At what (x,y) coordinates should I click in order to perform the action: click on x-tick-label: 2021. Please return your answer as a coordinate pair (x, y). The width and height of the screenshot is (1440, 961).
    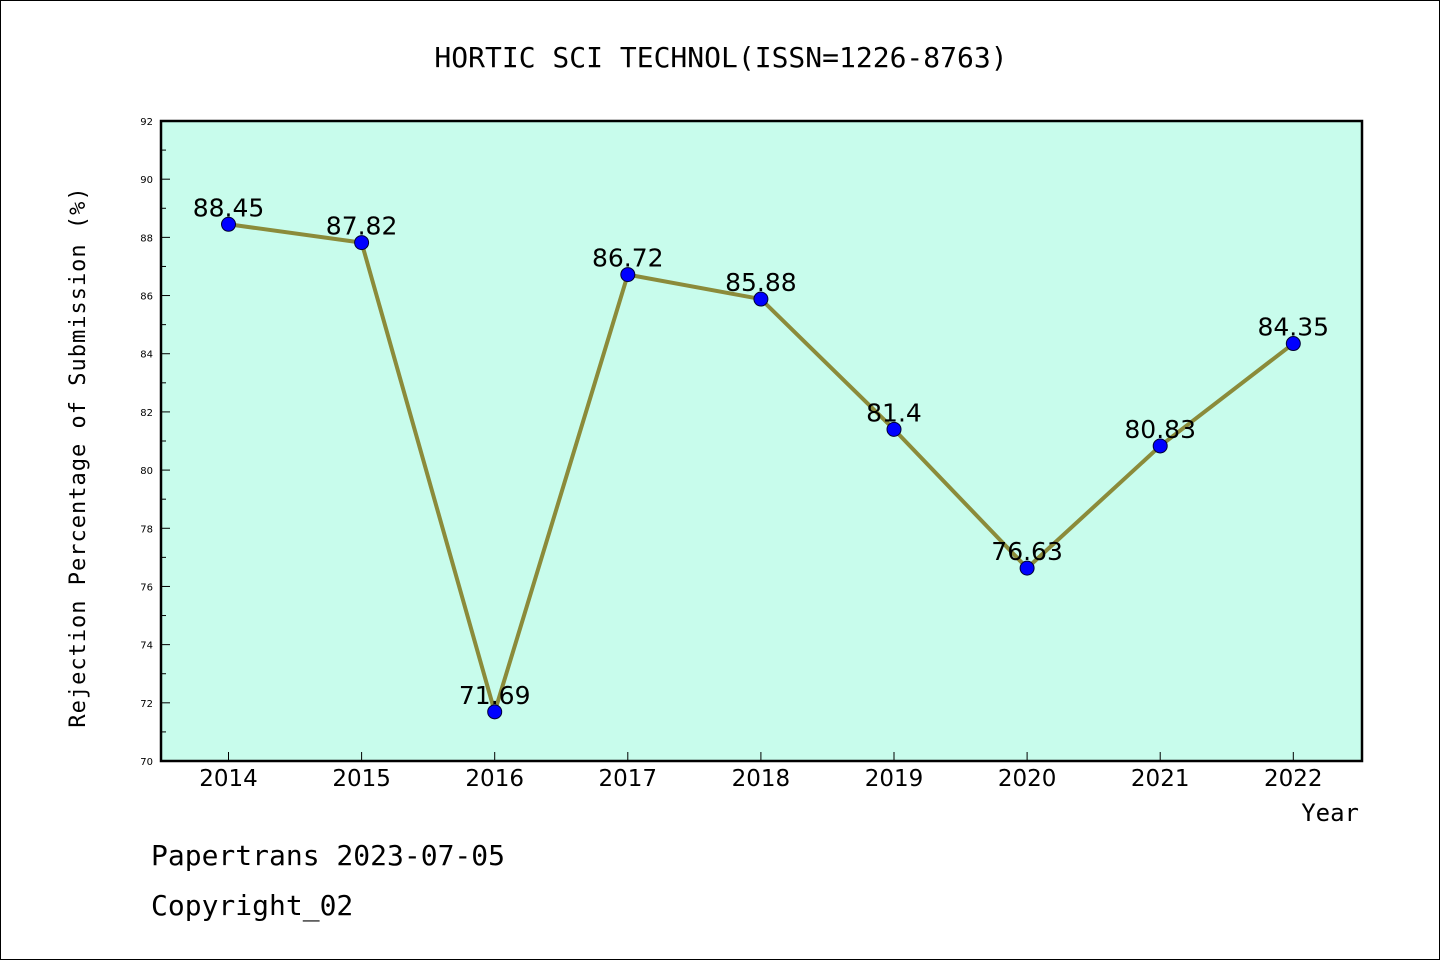
    Looking at the image, I should click on (1160, 779).